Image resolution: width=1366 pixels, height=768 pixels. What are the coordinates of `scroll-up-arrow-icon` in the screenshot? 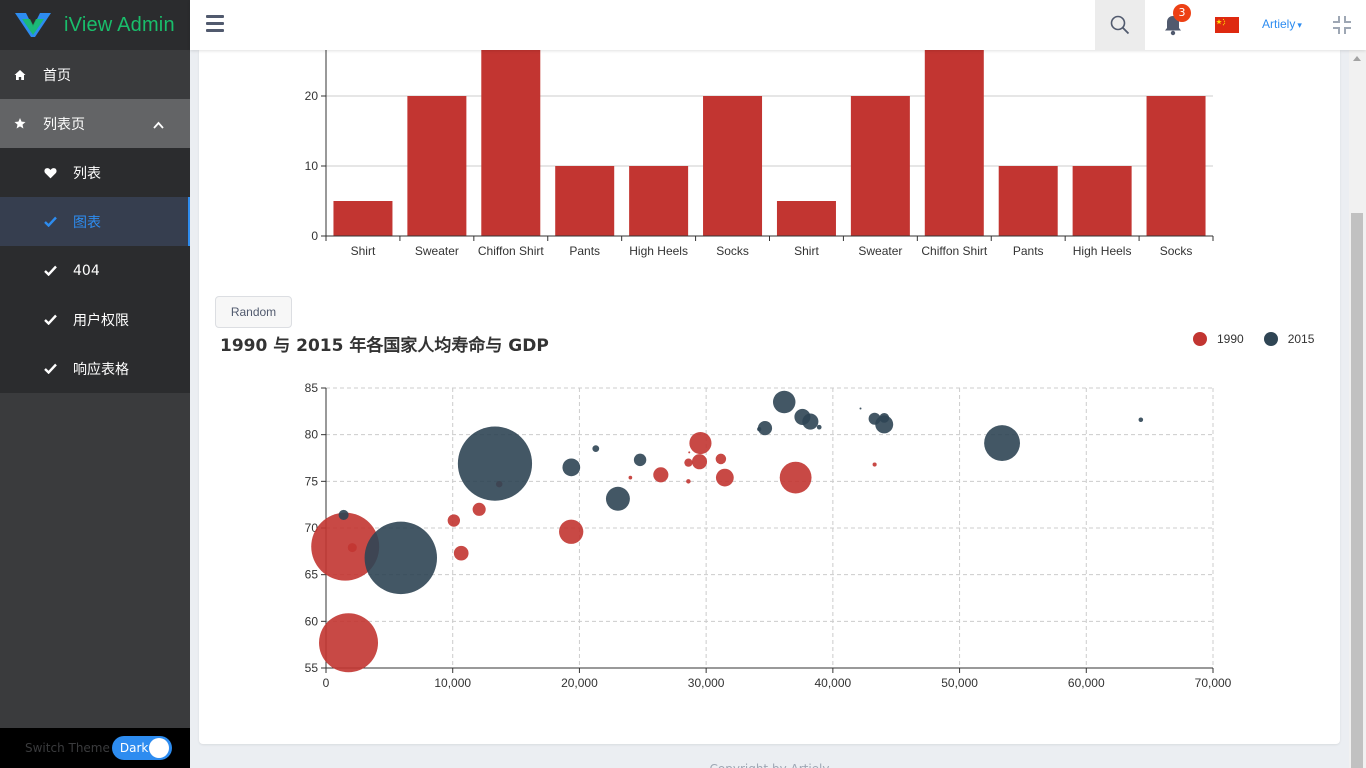 It's located at (1357, 58).